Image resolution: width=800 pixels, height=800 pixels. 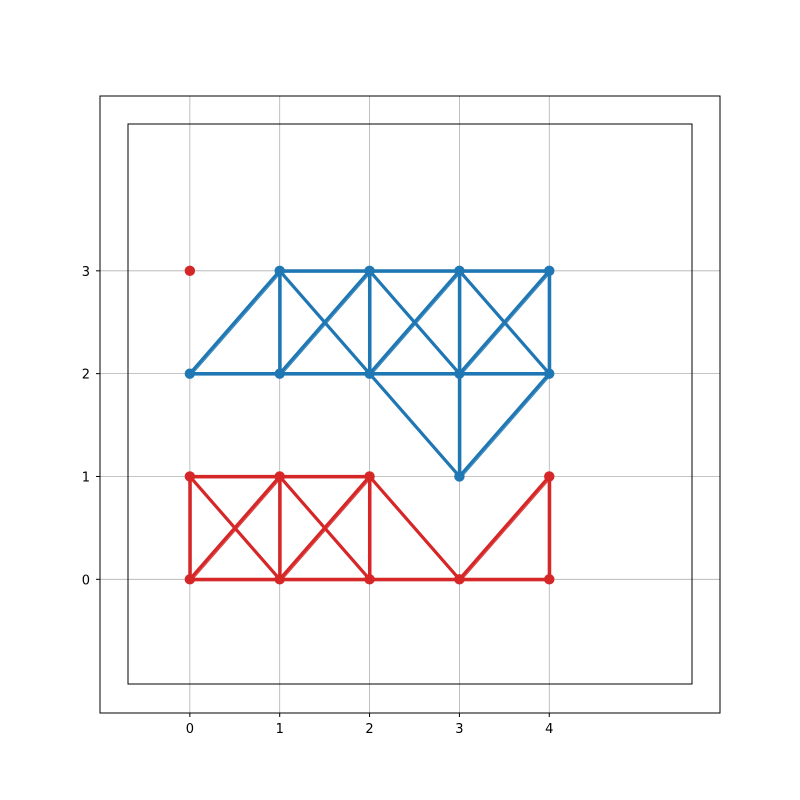 What do you see at coordinates (86, 375) in the screenshot?
I see `y-tick-label: 2` at bounding box center [86, 375].